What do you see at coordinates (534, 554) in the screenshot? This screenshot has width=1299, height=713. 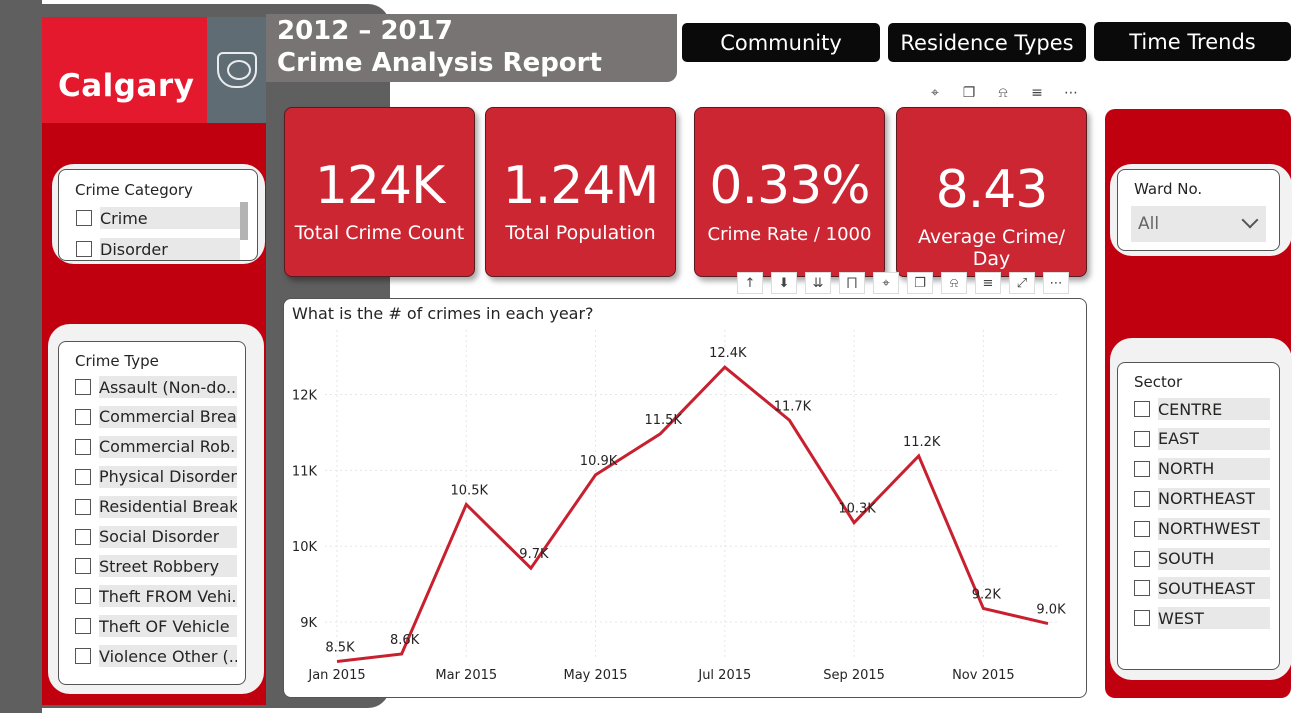 I see `data-label: 9.7K` at bounding box center [534, 554].